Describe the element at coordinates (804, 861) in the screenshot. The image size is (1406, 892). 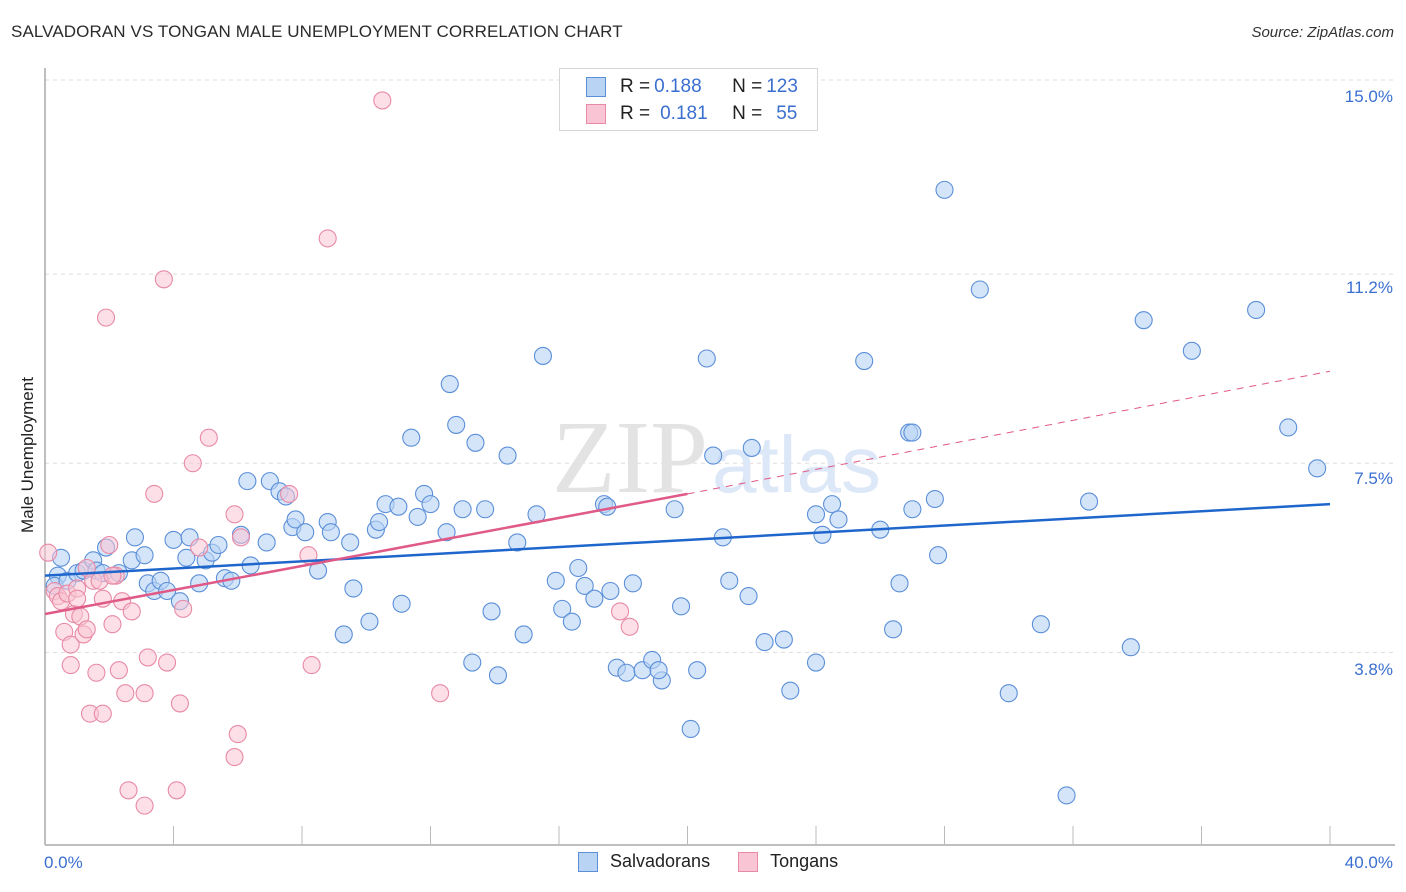
I see `legend-label: Tongans` at that location.